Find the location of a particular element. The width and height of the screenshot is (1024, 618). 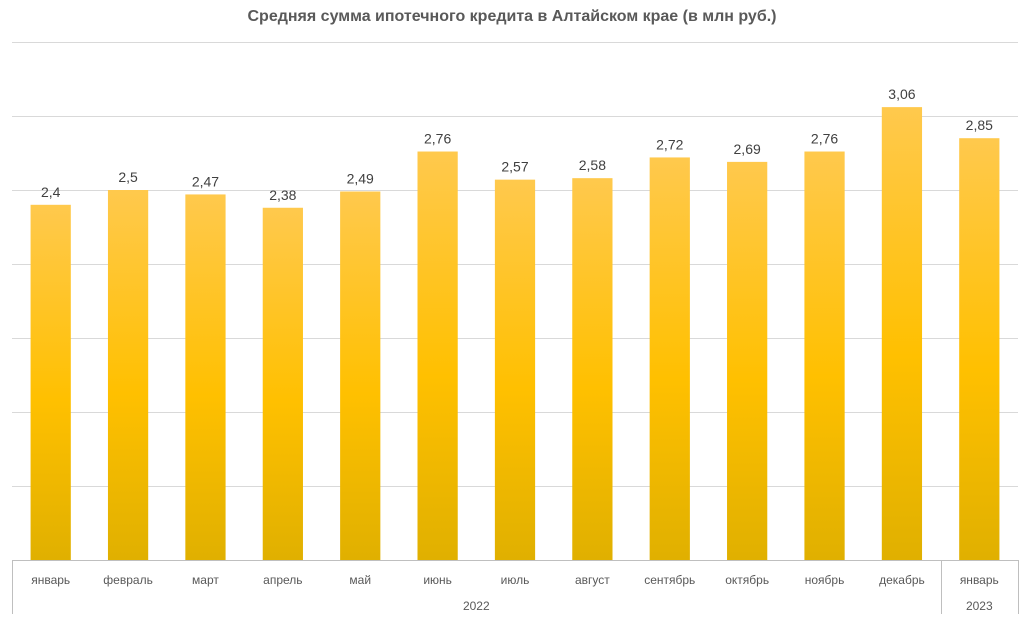

x-tick-label: сентябрь is located at coordinates (669, 580).